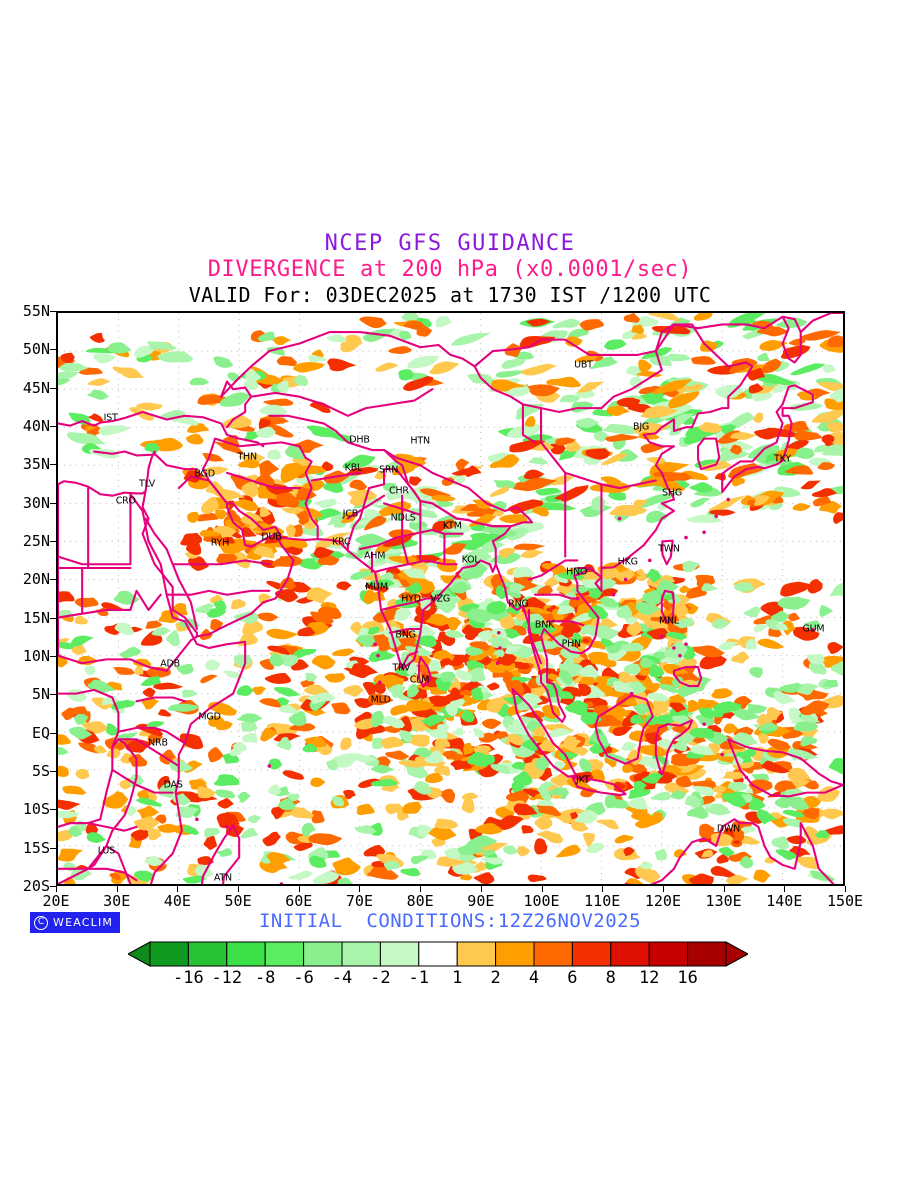  Describe the element at coordinates (495, 978) in the screenshot. I see `colorbar-tick-label: 2` at that location.